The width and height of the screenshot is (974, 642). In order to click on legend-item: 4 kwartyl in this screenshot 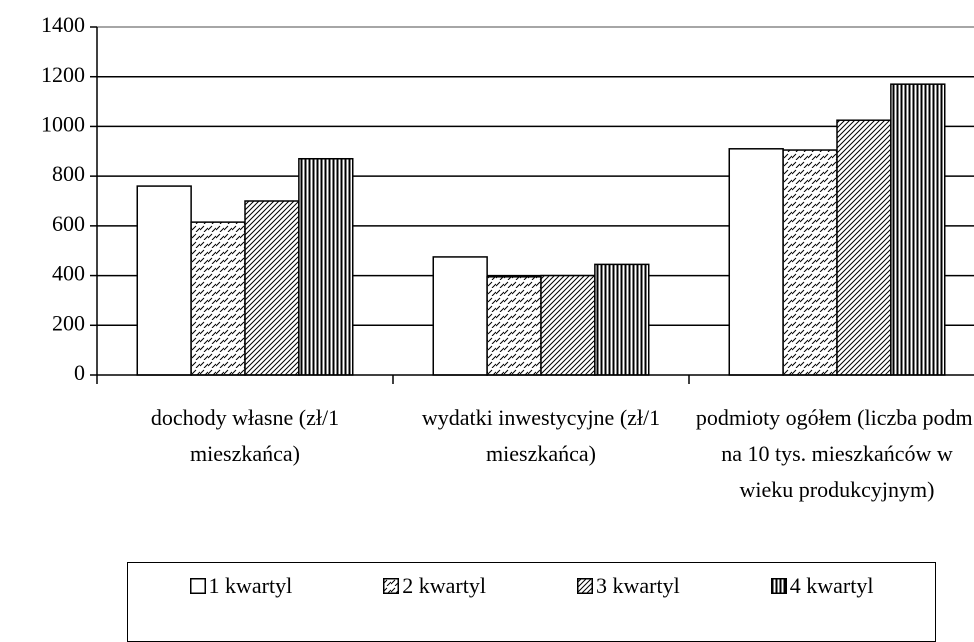, I will do `click(822, 586)`.